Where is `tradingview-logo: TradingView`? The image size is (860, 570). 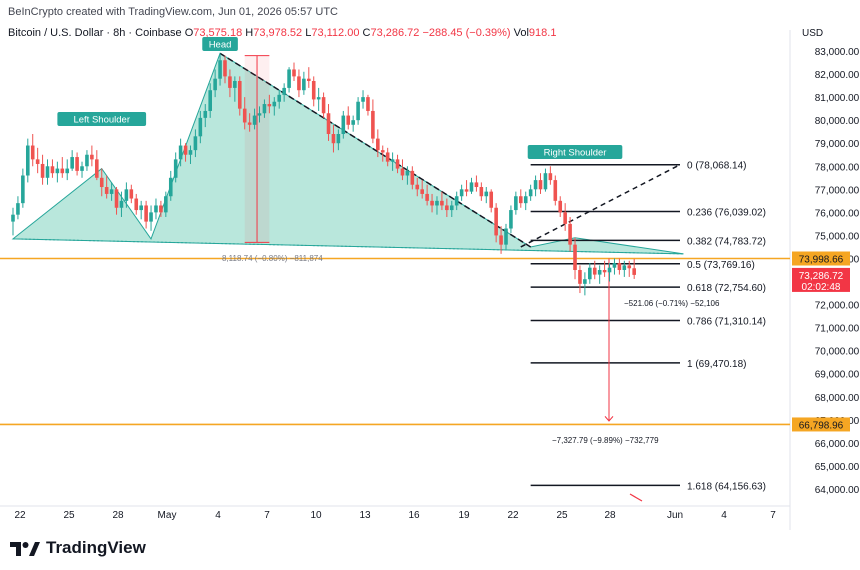
tradingview-logo: TradingView is located at coordinates (78, 548).